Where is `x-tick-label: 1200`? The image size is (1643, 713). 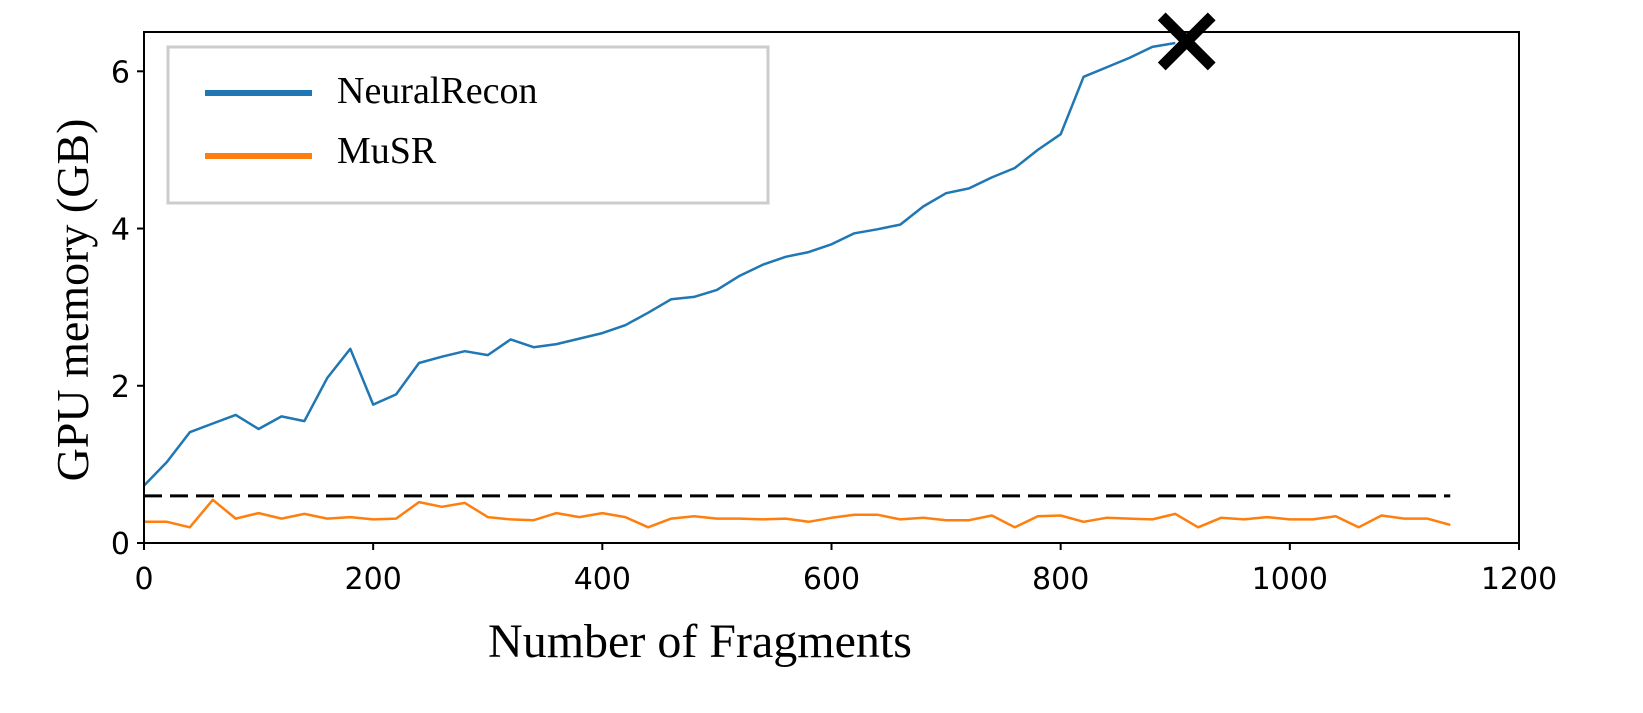
x-tick-label: 1200 is located at coordinates (1519, 579).